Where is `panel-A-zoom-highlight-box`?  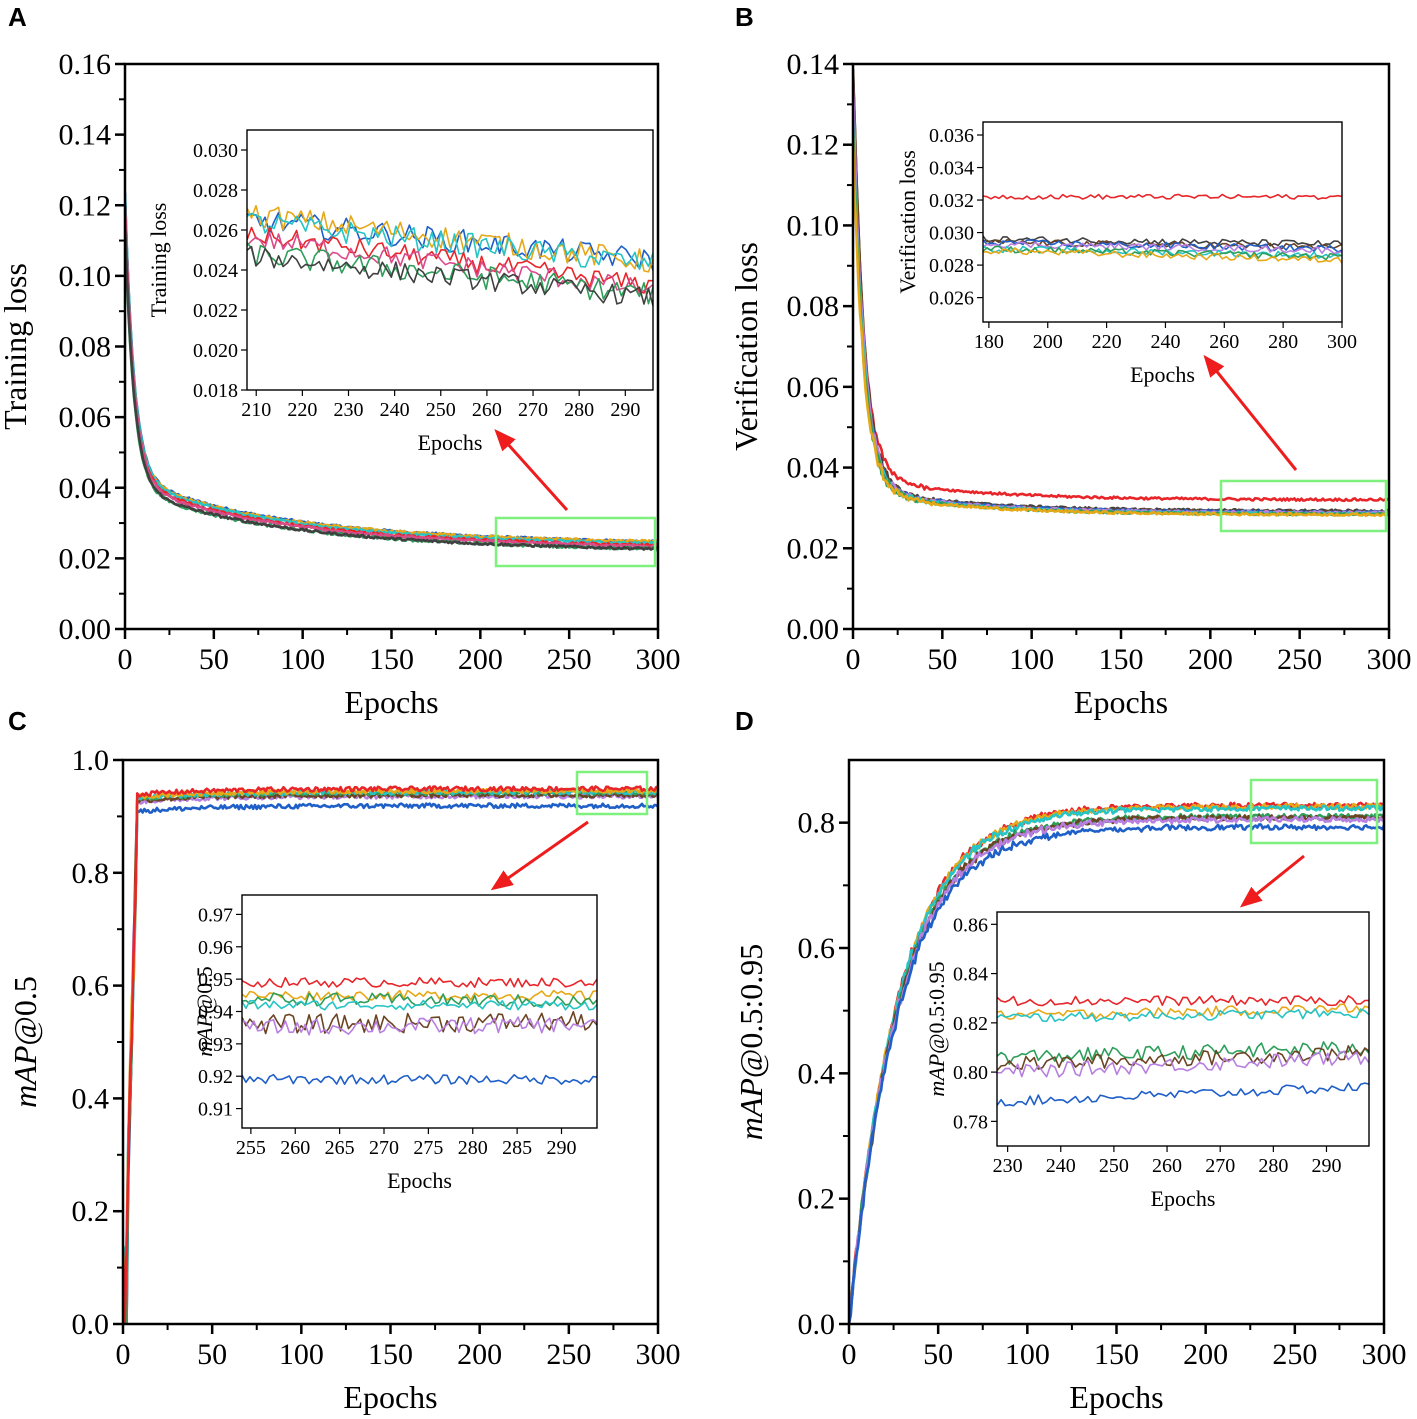 panel-A-zoom-highlight-box is located at coordinates (575, 542).